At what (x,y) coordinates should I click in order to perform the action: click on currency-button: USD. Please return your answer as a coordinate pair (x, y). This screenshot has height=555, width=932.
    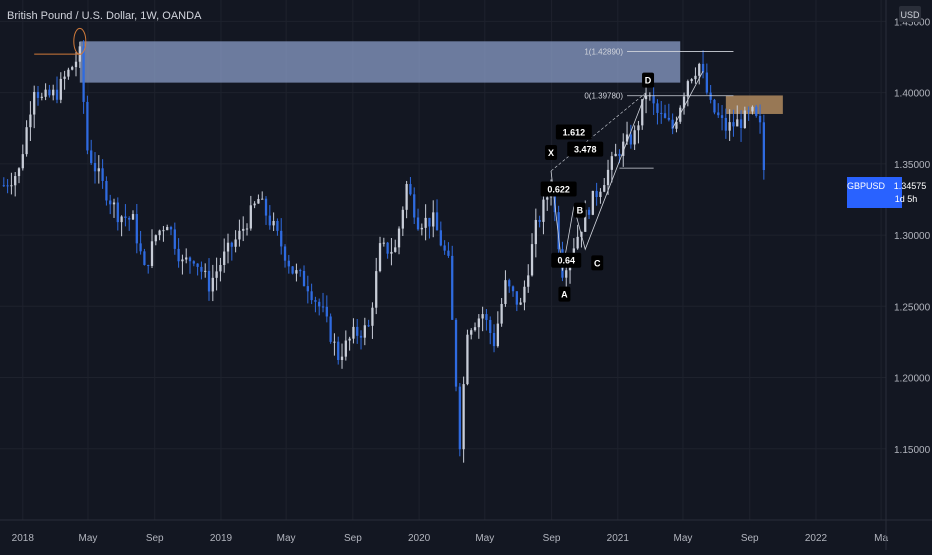
    Looking at the image, I should click on (910, 14).